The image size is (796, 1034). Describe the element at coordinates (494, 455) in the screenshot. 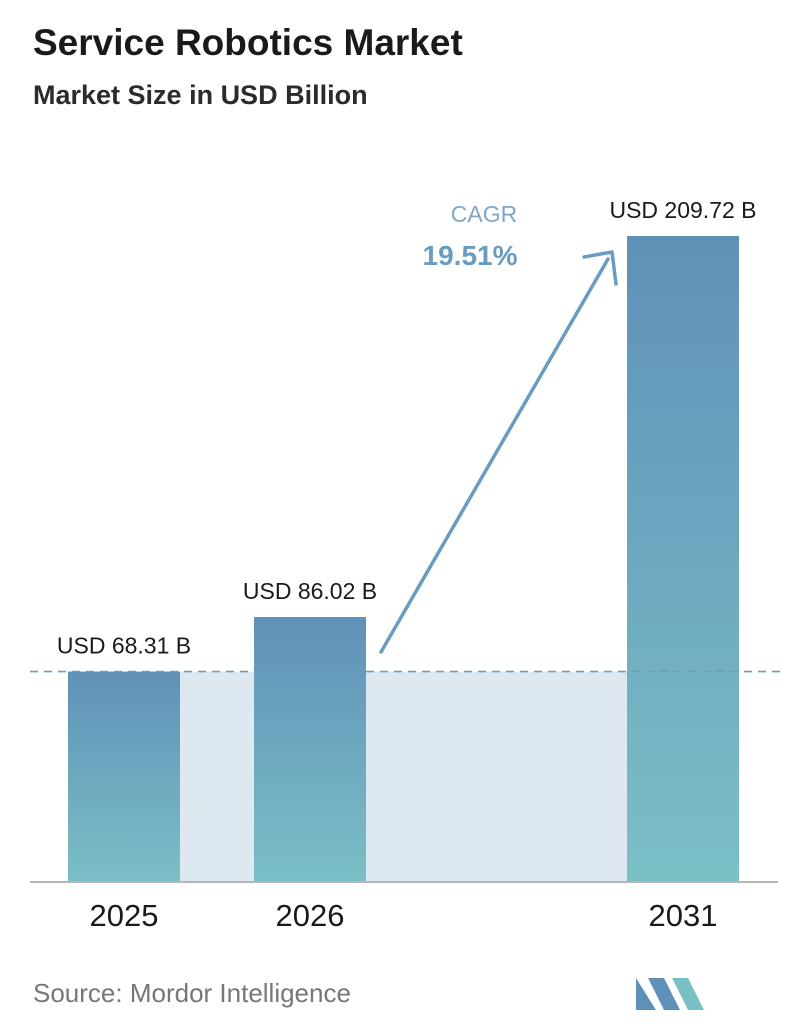

I see `cagr-arrow` at that location.